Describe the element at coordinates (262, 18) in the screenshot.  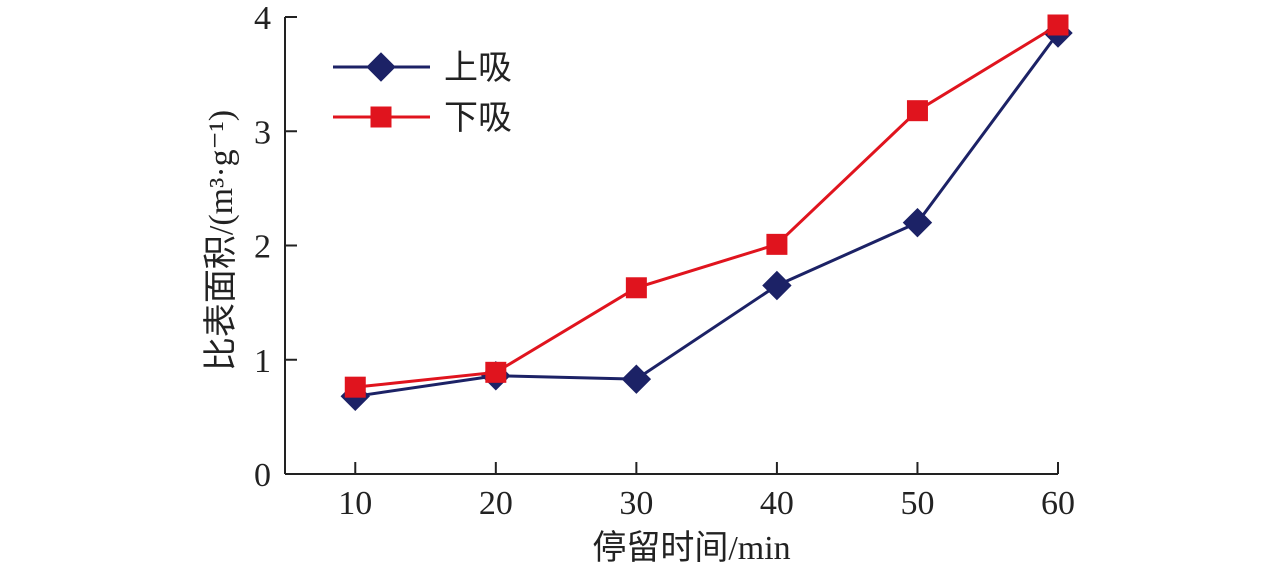
I see `y-tick-label: 4` at that location.